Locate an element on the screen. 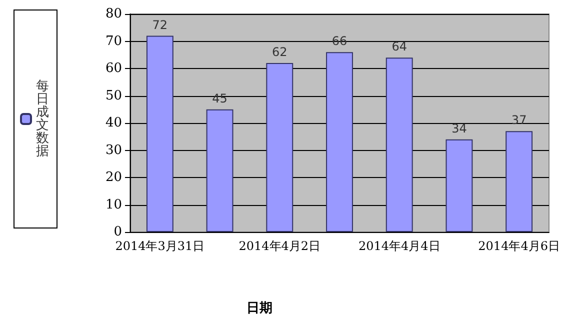 This screenshot has height=322, width=579. data-label: 62 is located at coordinates (280, 52).